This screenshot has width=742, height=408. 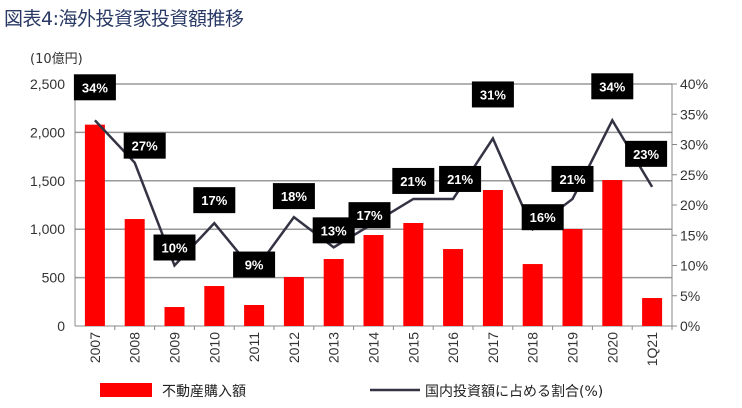 I want to click on y2-tick-label: 10%, so click(x=694, y=266).